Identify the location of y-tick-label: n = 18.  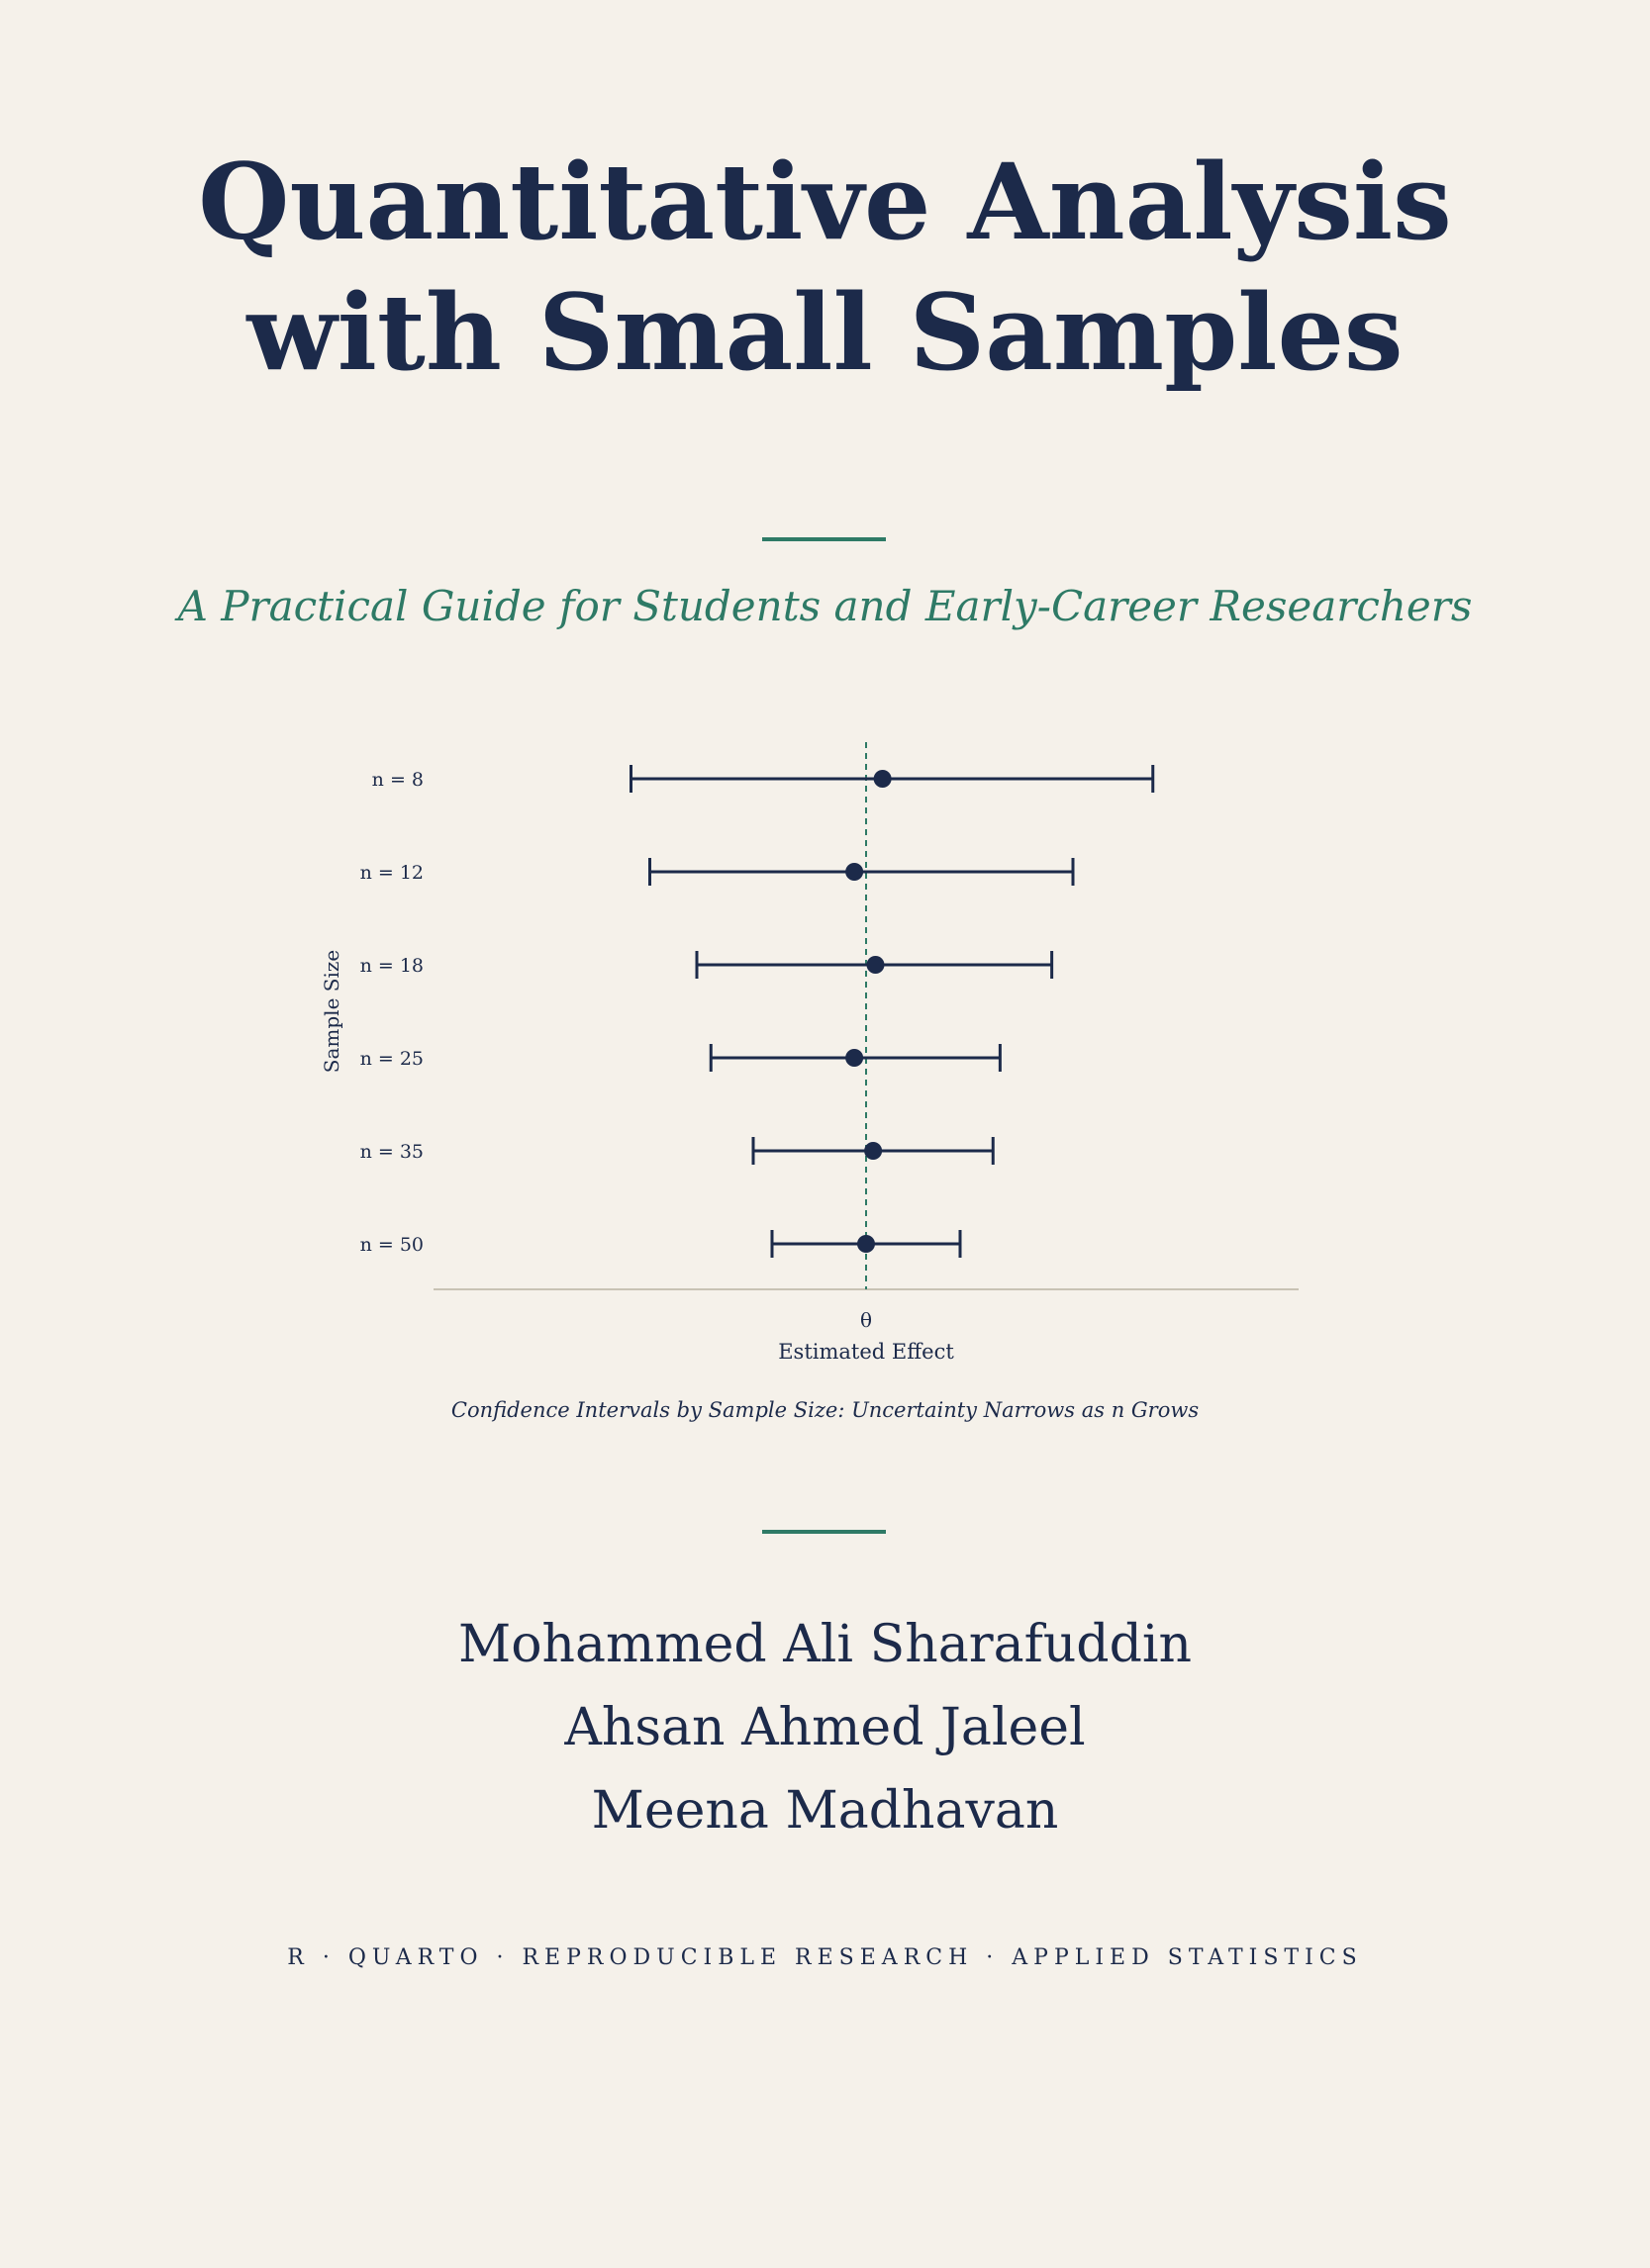
(392, 966).